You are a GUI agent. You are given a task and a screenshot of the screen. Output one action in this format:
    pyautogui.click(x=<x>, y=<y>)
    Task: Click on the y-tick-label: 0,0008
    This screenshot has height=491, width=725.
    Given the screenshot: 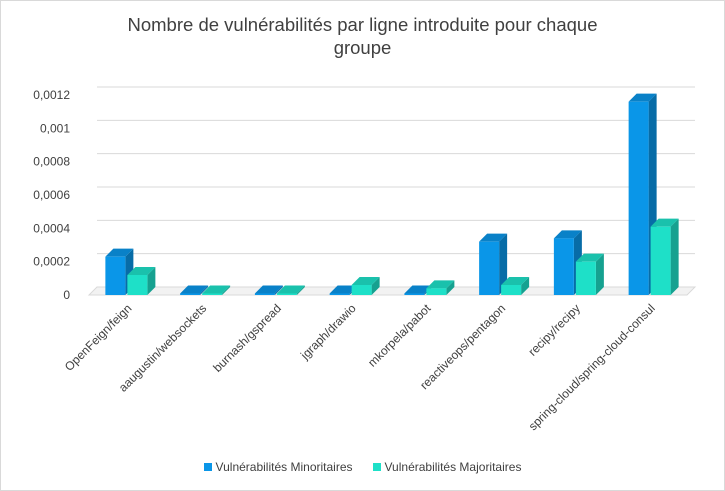 What is the action you would take?
    pyautogui.click(x=51, y=162)
    